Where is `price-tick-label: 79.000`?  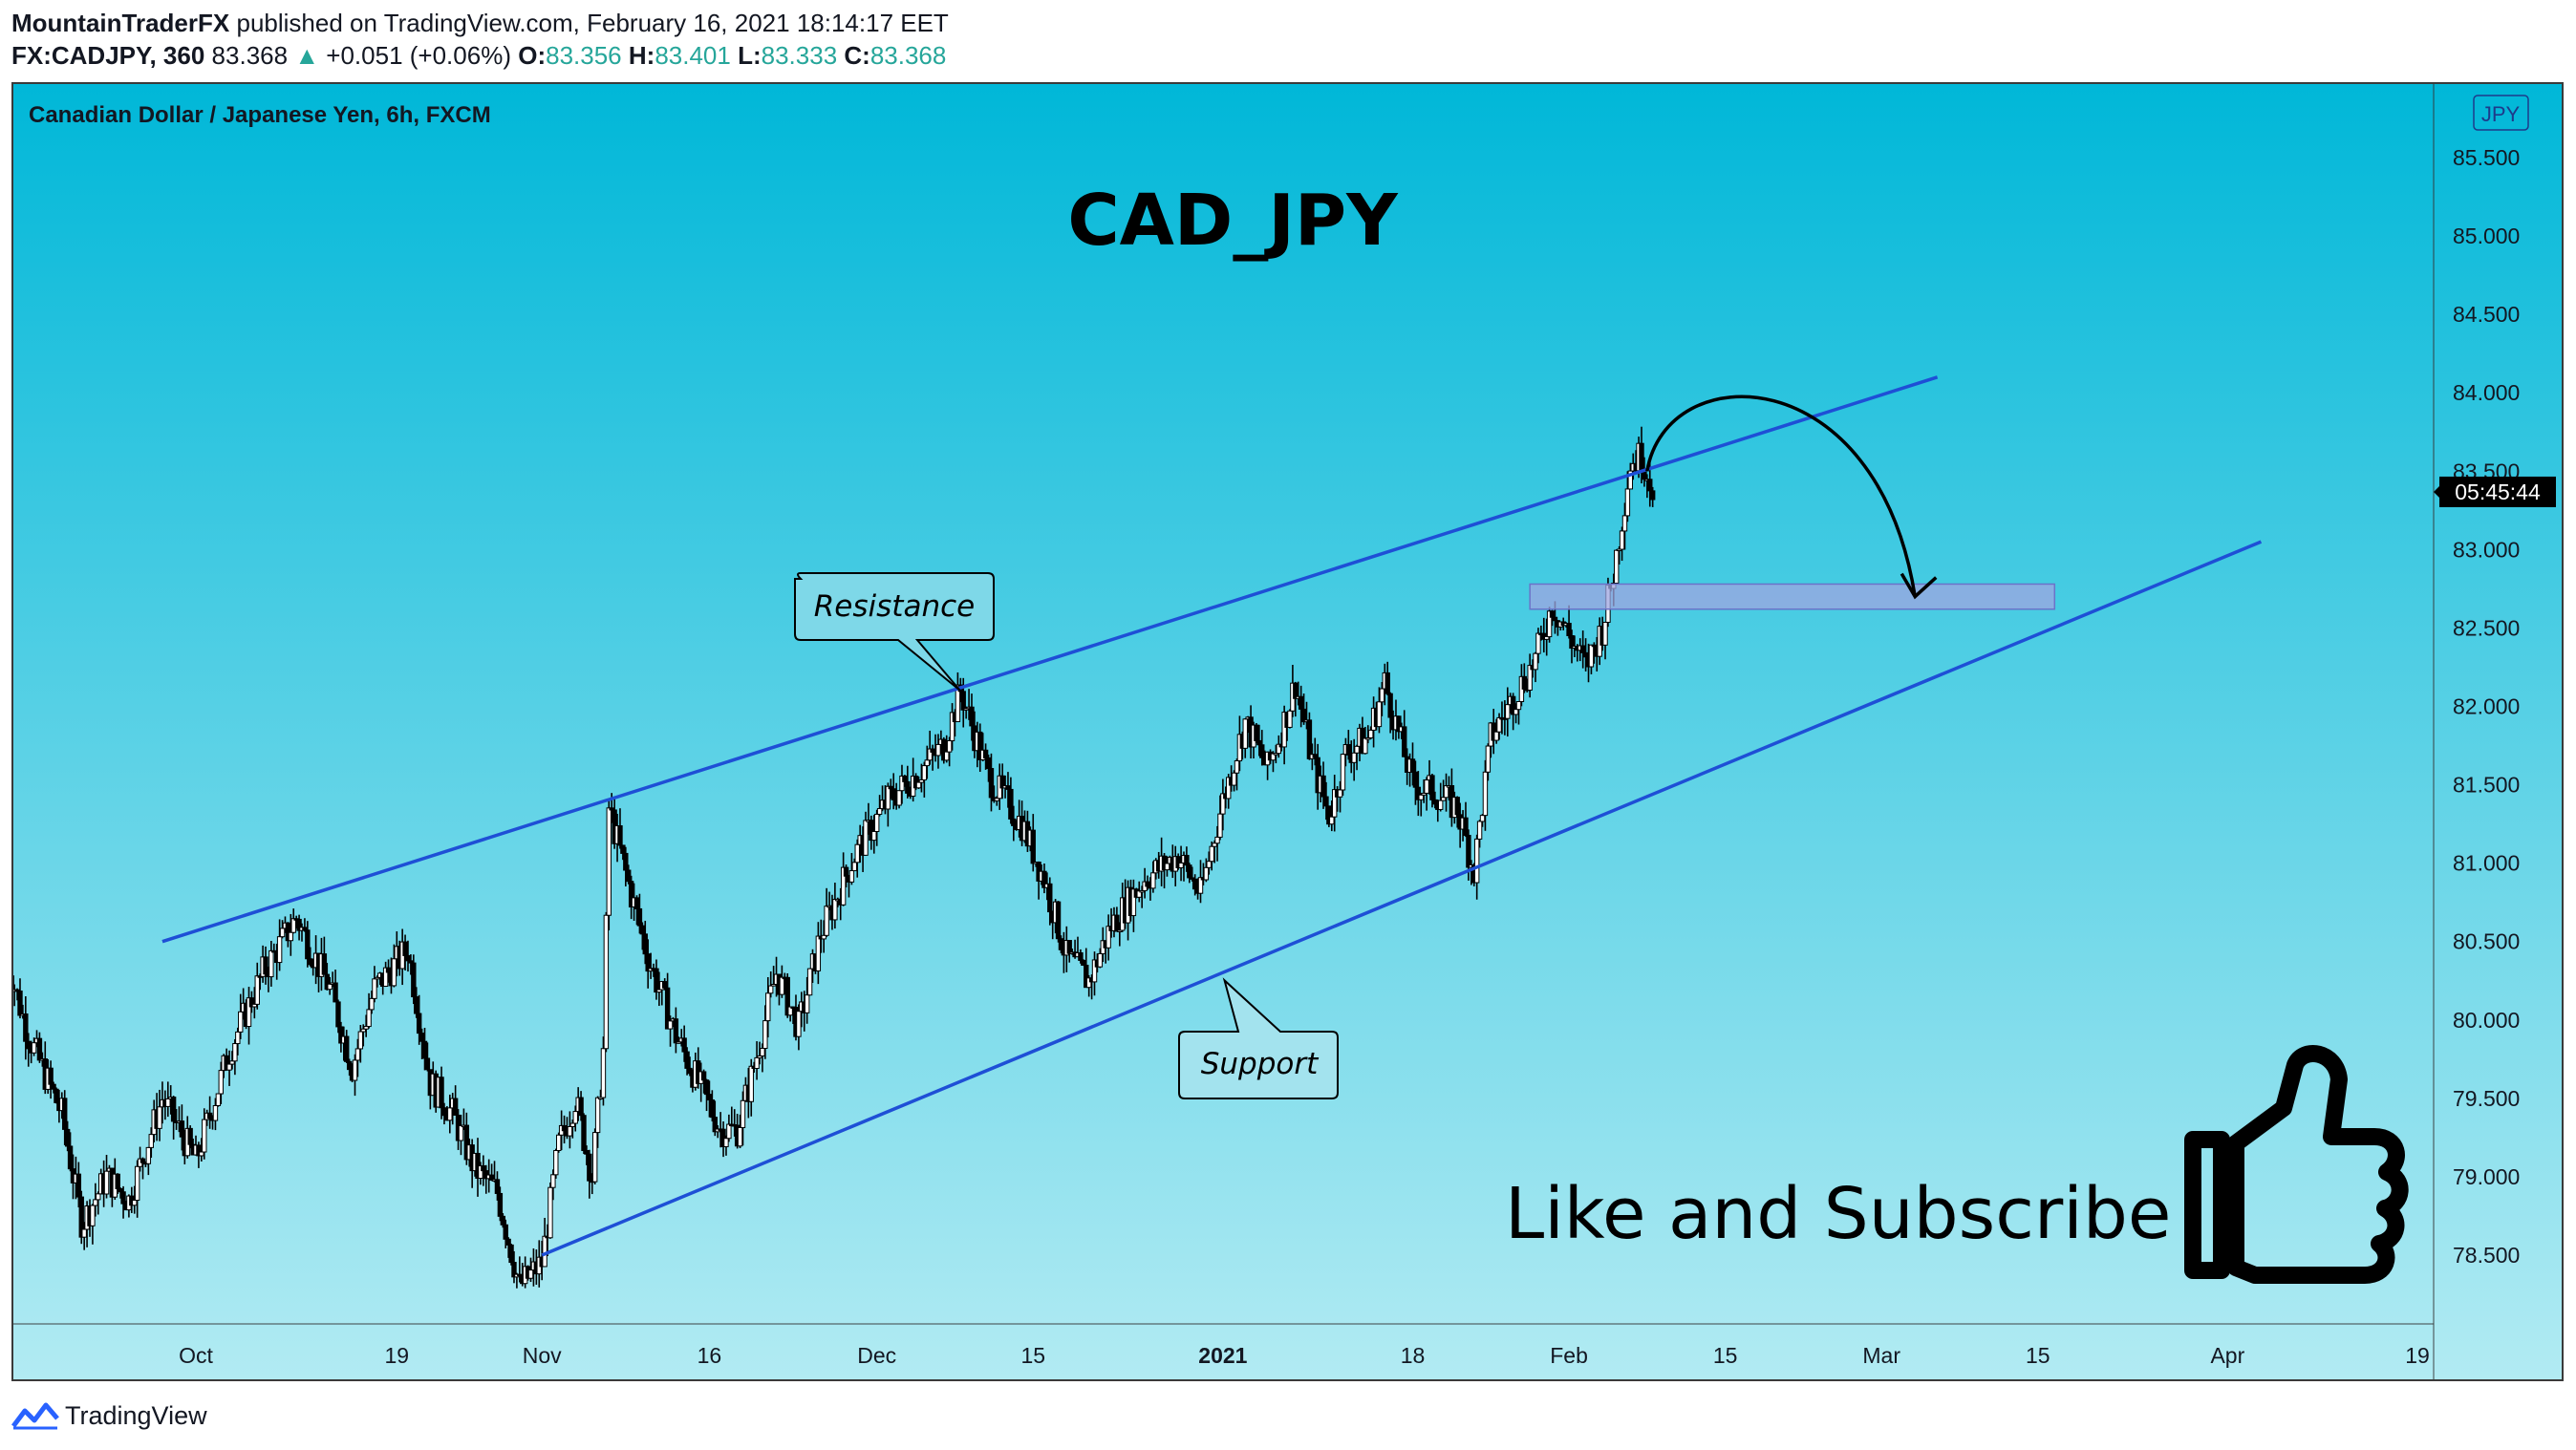
price-tick-label: 79.000 is located at coordinates (2486, 1176).